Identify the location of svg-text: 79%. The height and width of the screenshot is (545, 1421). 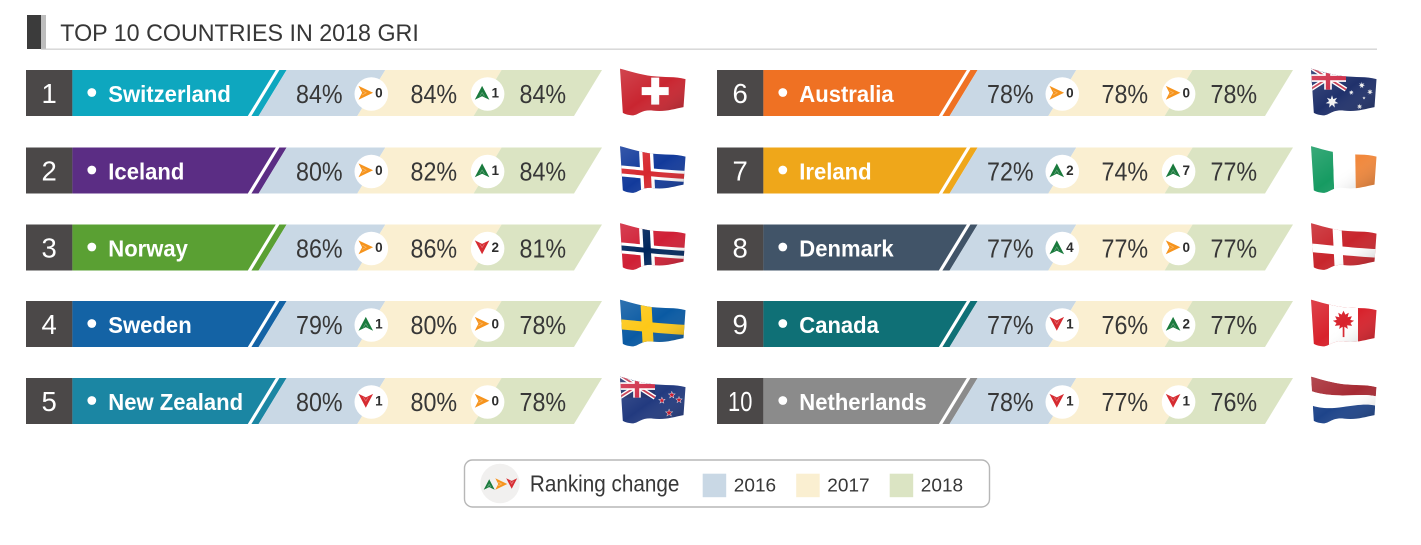
(319, 325).